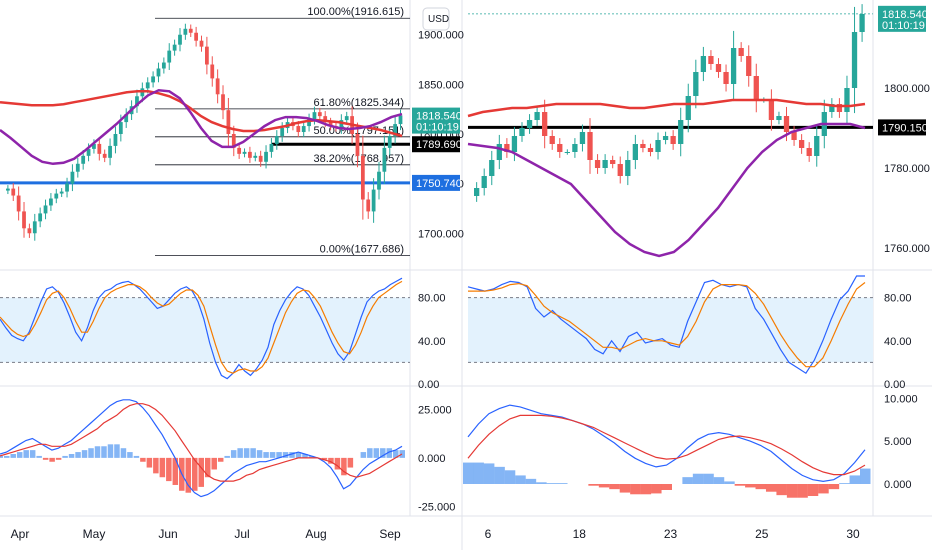 The image size is (932, 550). I want to click on left-macd-panel, so click(202, 448).